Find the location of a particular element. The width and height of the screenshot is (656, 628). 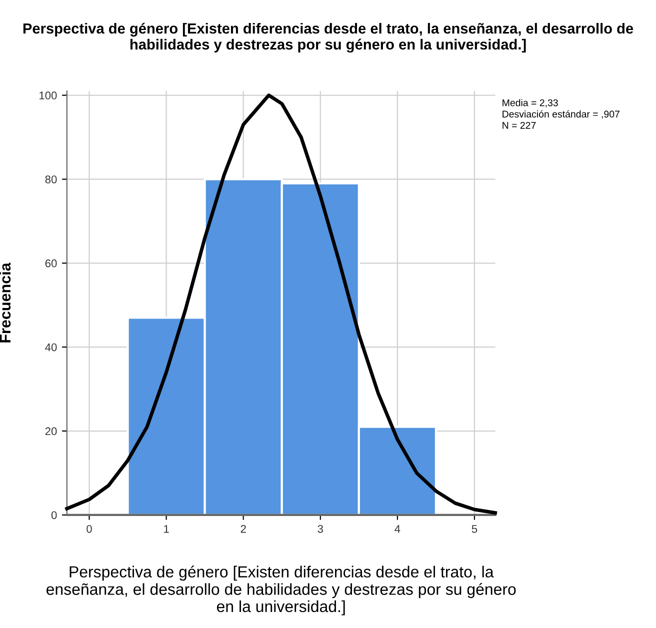

y-tick-label: 100 is located at coordinates (48, 96).